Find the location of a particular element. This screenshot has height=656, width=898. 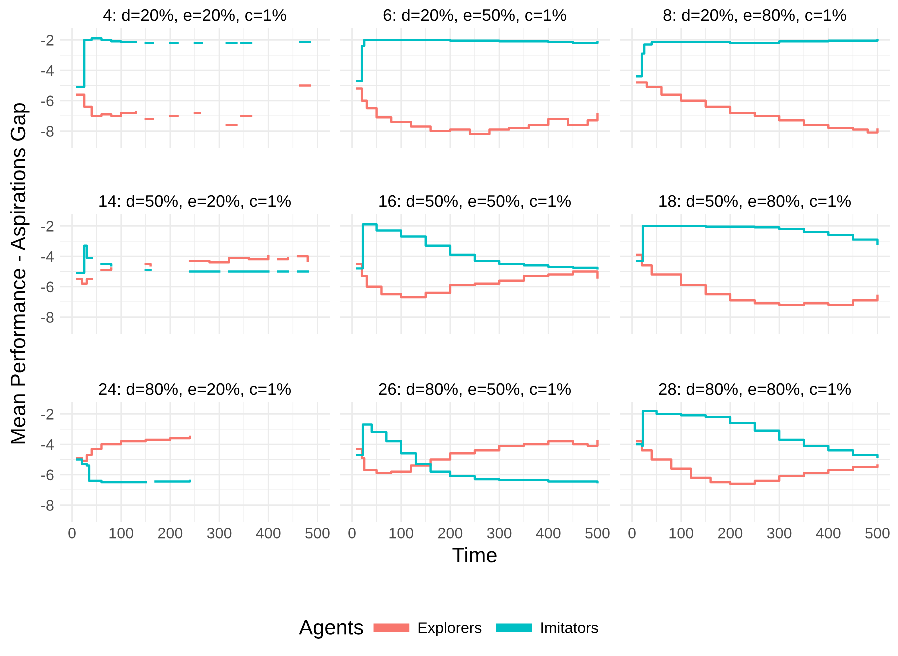

chart-title: 14: d=50%, e=20%, c=1% is located at coordinates (196, 202).